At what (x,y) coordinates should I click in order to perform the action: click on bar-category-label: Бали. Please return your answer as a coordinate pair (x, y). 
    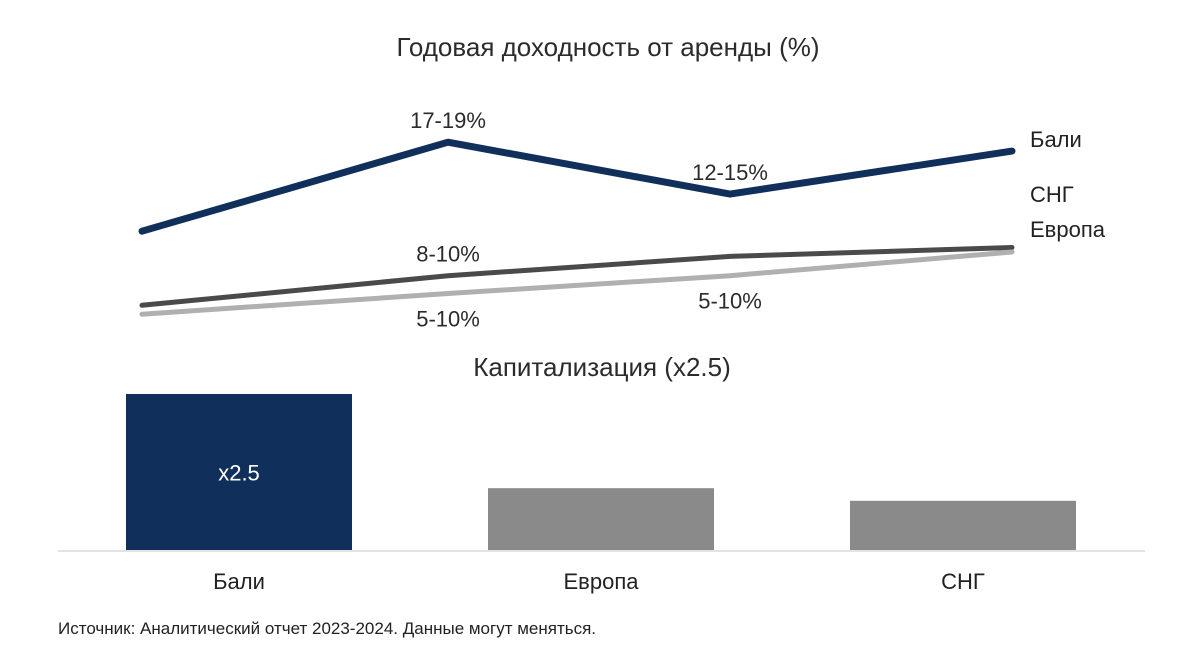
    Looking at the image, I should click on (239, 581).